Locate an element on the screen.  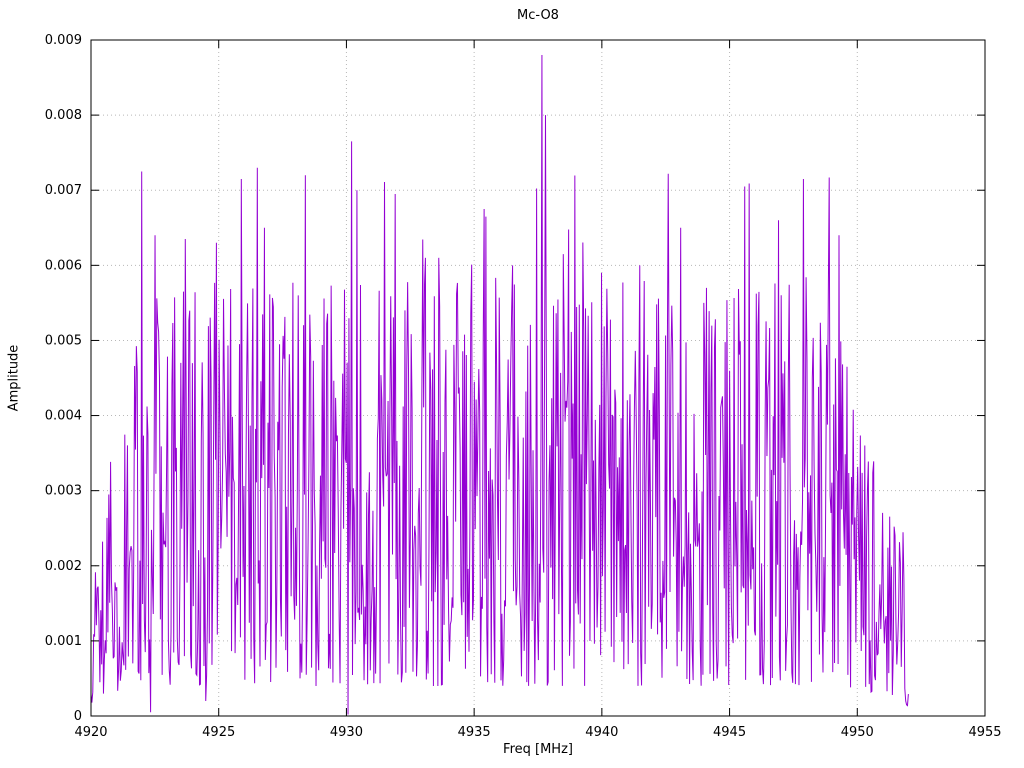
y-axis-label: Amplitude is located at coordinates (14, 378).